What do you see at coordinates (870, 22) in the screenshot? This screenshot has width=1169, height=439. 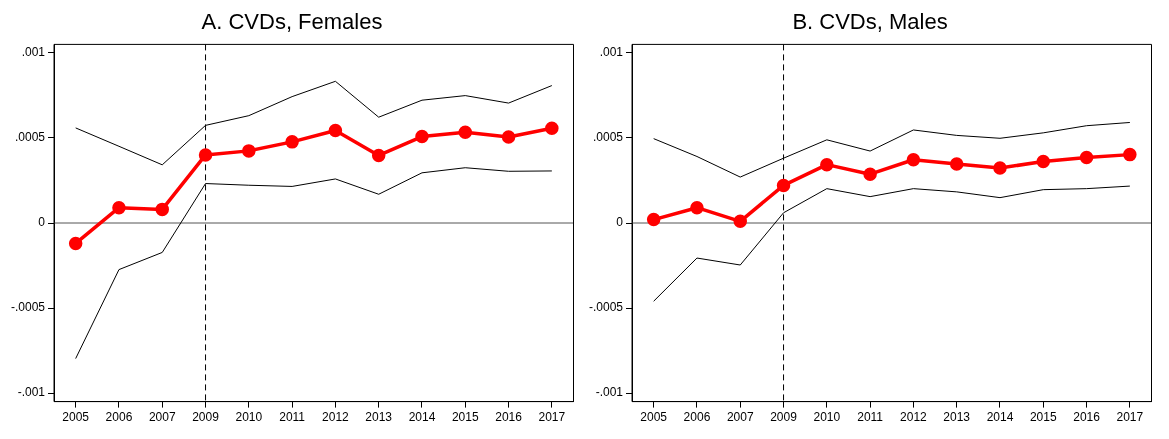 I see `chart-title: B. CVDs, Males` at bounding box center [870, 22].